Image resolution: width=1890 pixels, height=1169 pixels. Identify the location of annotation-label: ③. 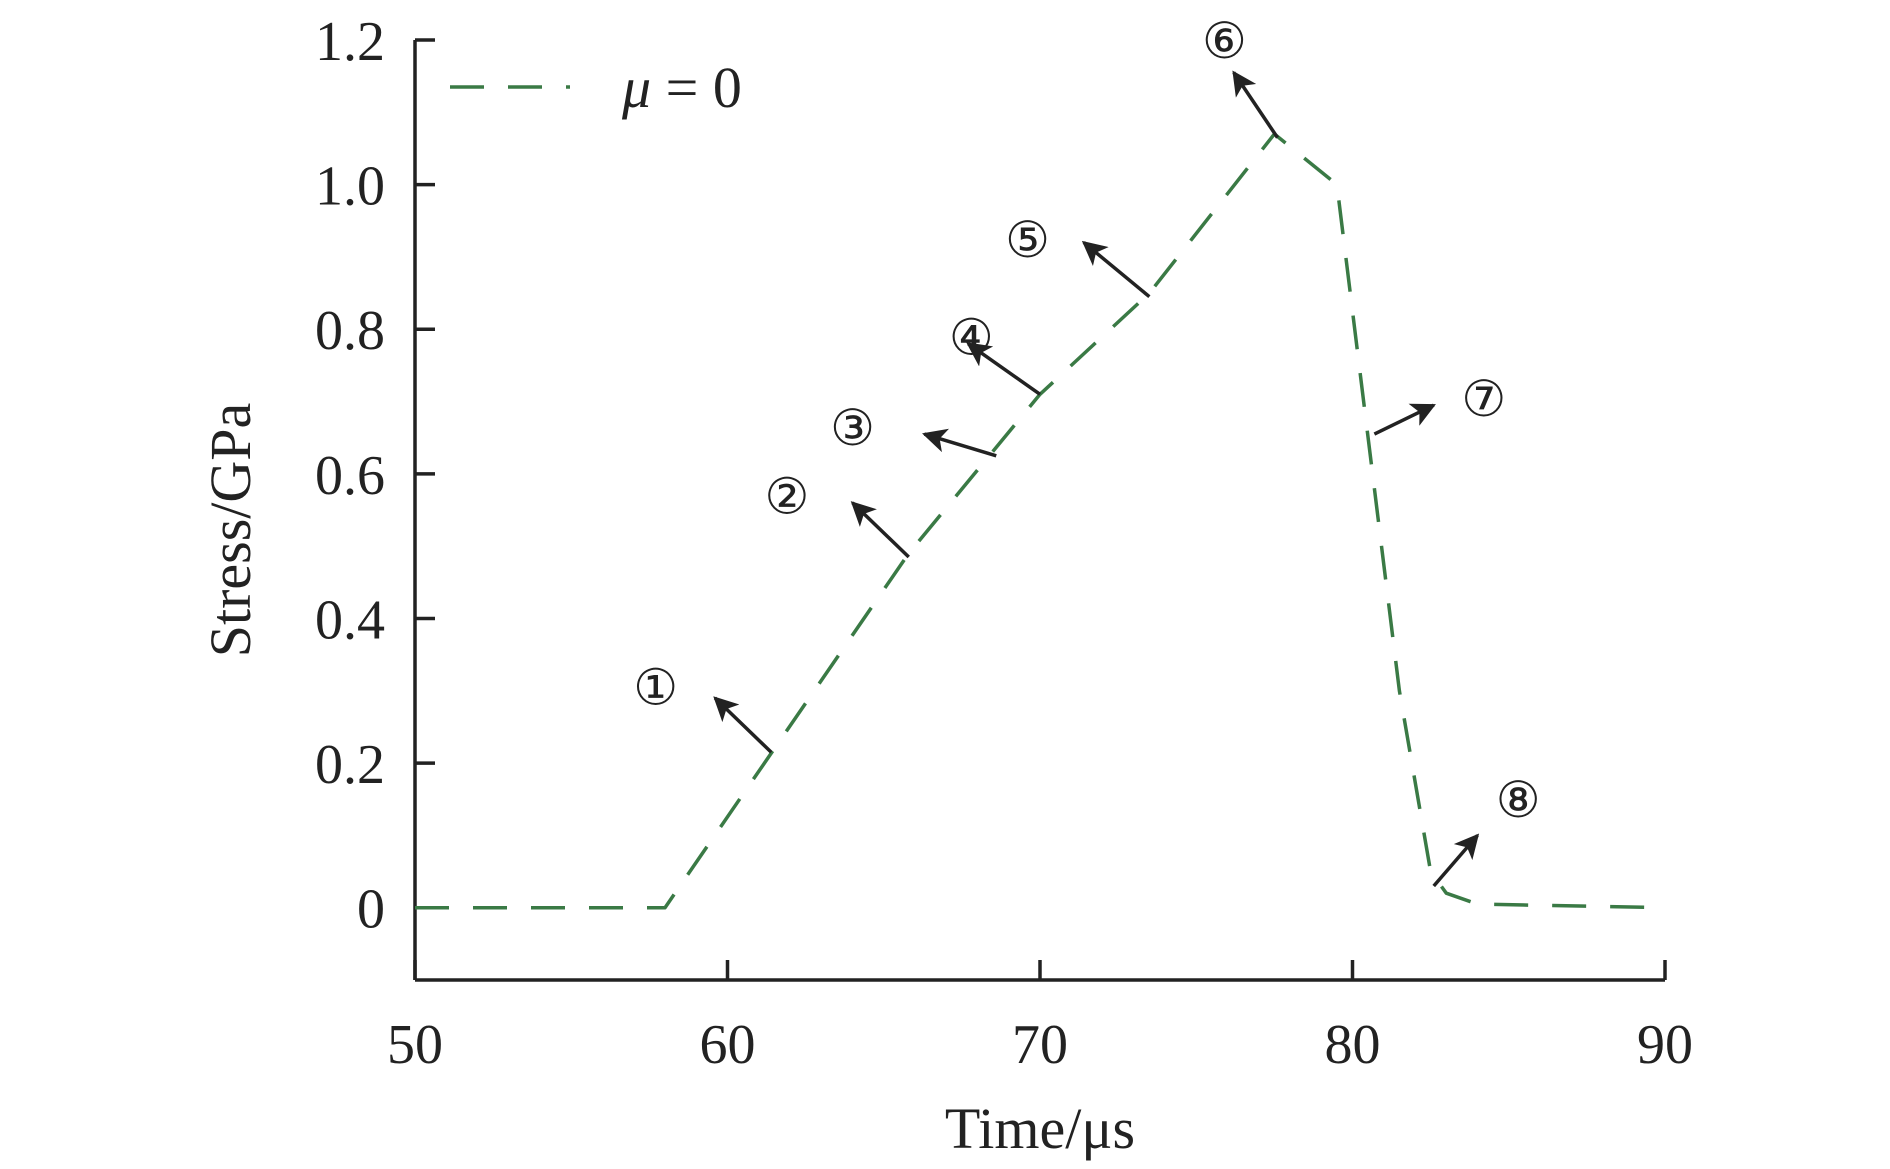
(852, 428).